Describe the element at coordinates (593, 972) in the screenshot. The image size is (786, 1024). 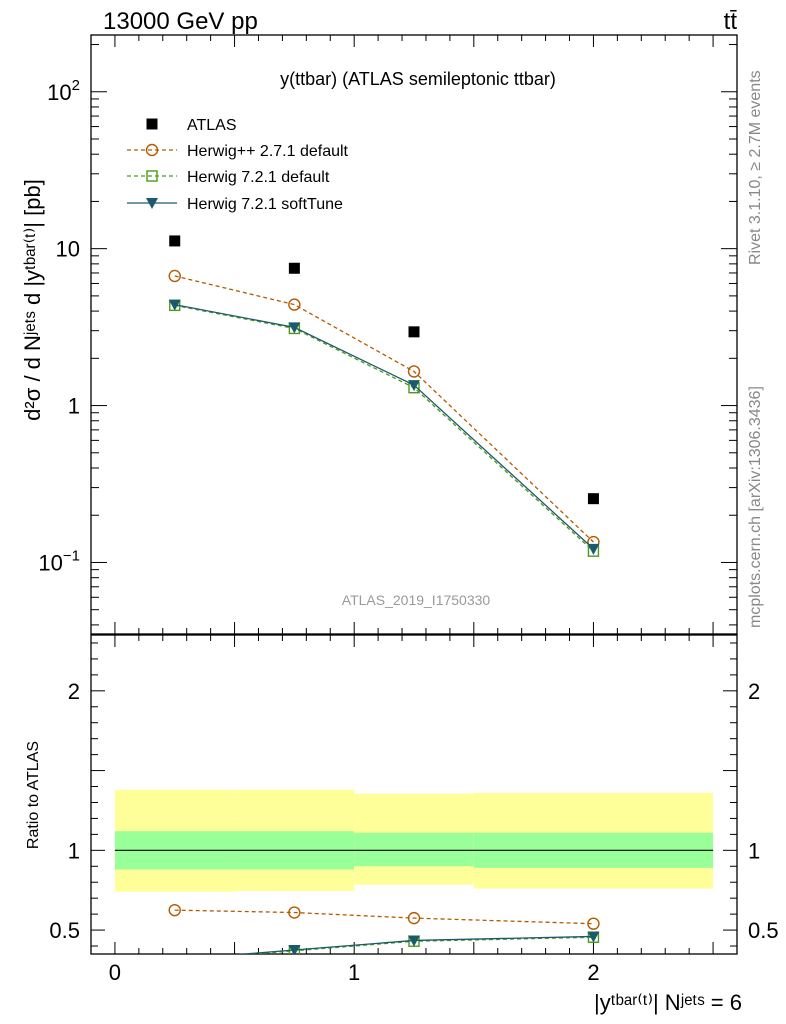
I see `x-tick-label: 2` at that location.